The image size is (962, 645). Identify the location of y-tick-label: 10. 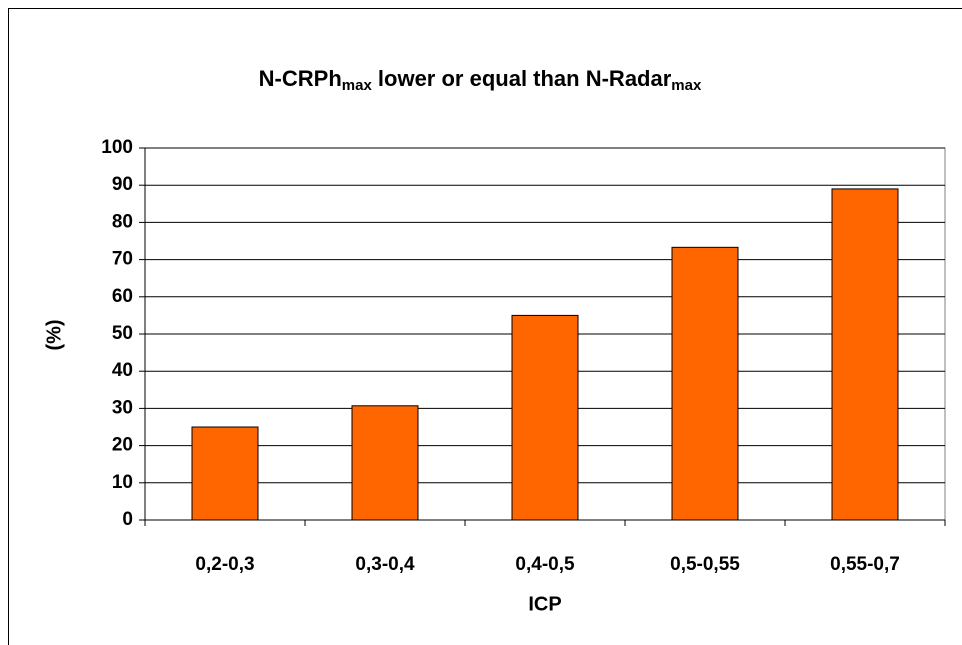
(122, 482).